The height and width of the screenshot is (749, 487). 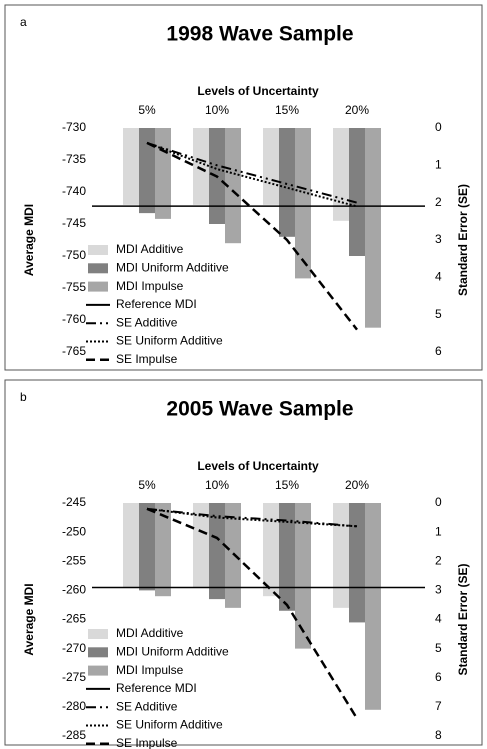 What do you see at coordinates (74, 159) in the screenshot?
I see `y-tick-label: -735` at bounding box center [74, 159].